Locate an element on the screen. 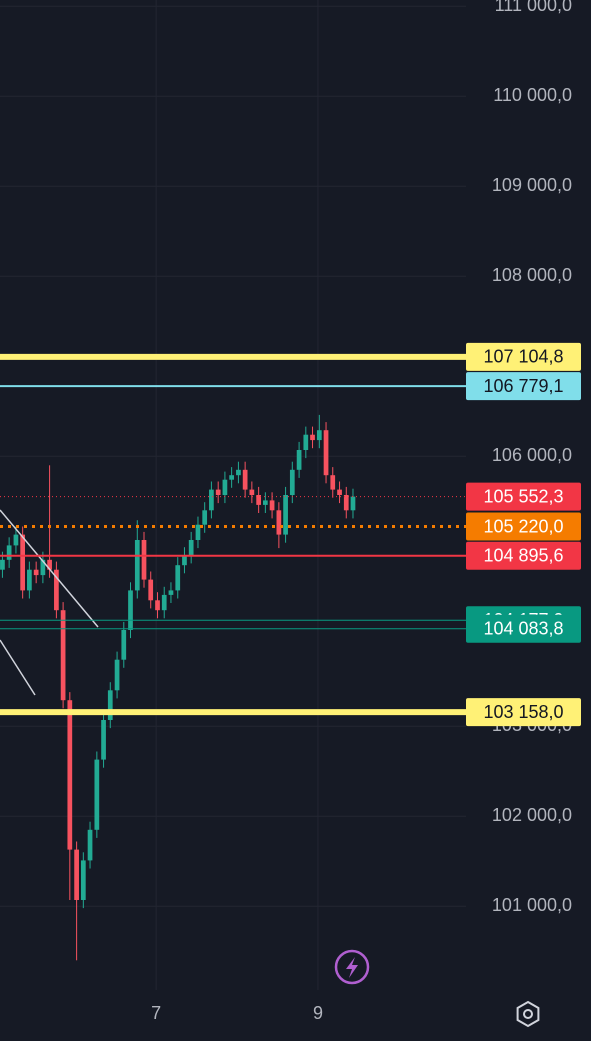  y-tick-label: 111 000,0 is located at coordinates (533, 7).